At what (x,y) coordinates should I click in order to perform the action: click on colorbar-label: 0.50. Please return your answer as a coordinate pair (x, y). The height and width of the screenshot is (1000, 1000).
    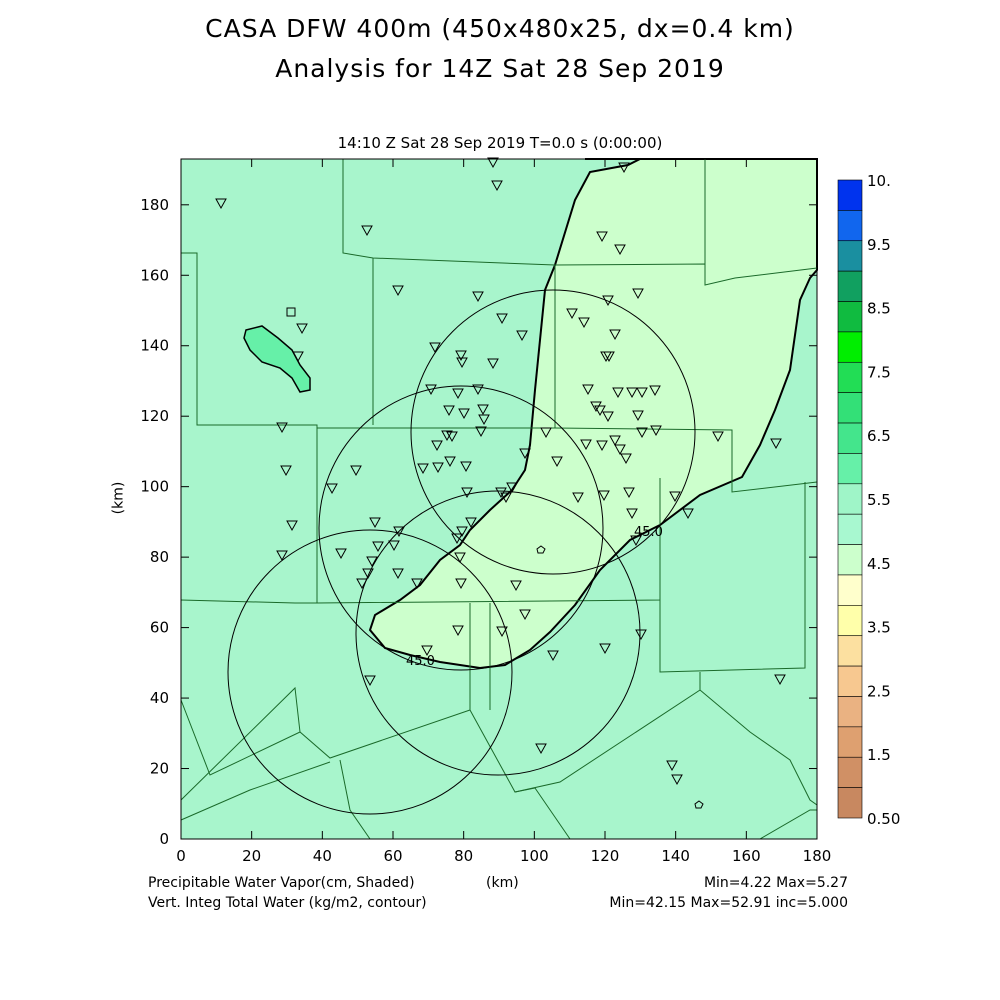
    Looking at the image, I should click on (883, 819).